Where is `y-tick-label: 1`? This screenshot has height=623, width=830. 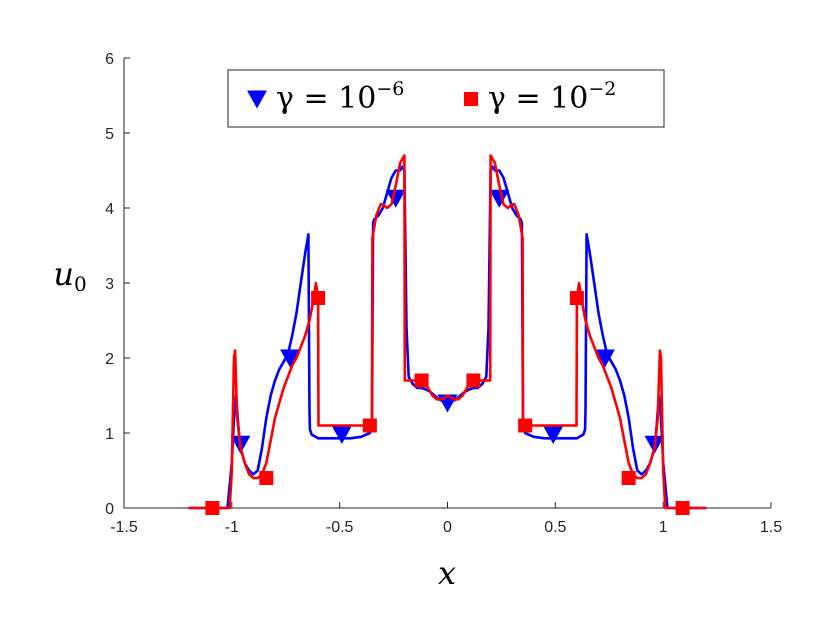
y-tick-label: 1 is located at coordinates (109, 434).